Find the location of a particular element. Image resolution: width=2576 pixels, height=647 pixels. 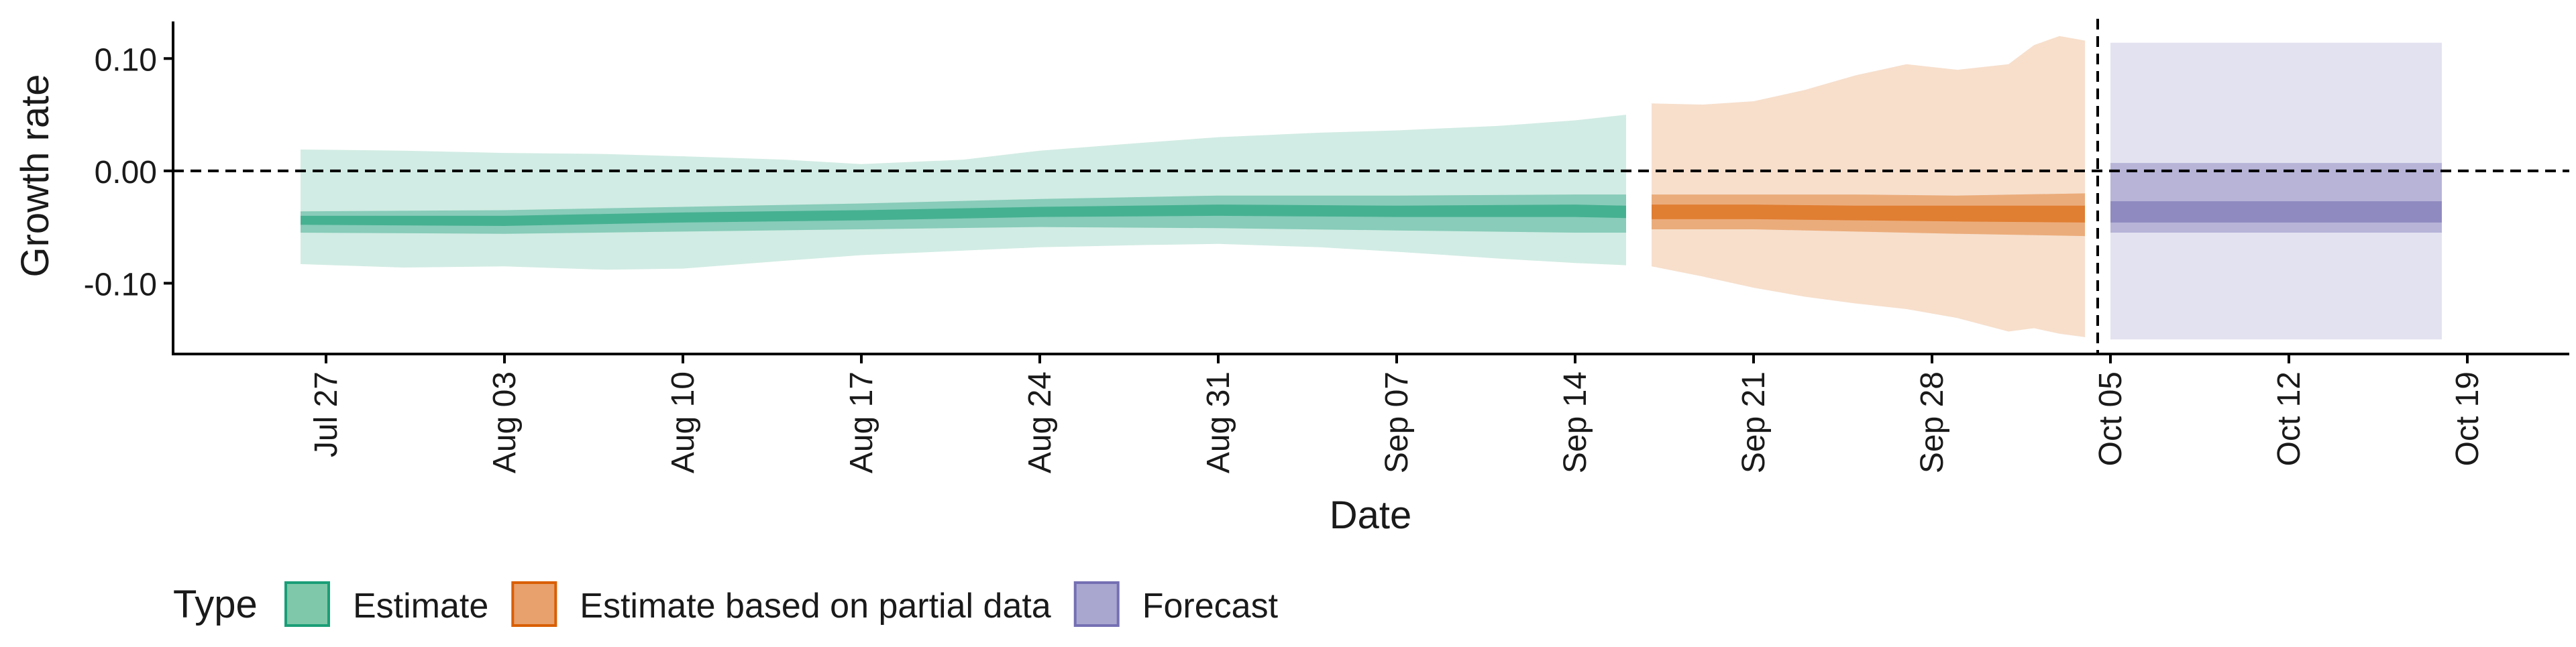

x-tick-label: Aug 17 is located at coordinates (861, 422).